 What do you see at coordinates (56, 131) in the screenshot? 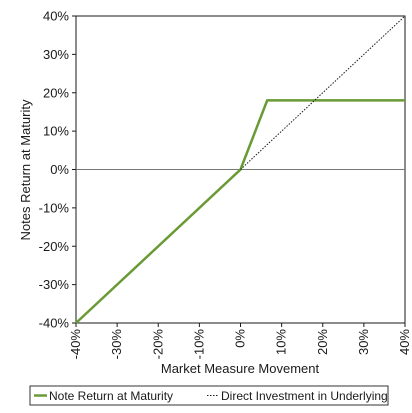
I see `y-tick-label: 10%` at bounding box center [56, 131].